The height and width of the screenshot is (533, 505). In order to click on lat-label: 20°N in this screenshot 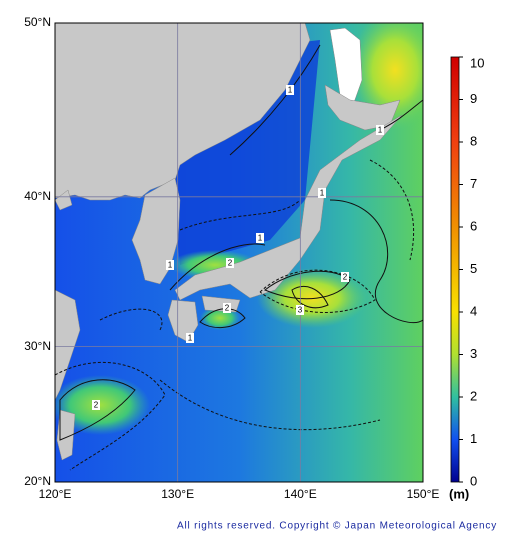, I will do `click(37, 481)`.